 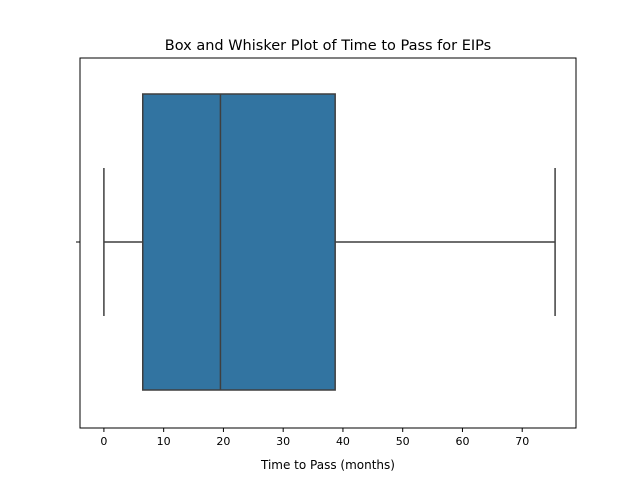 I want to click on x-tick-label: 60, so click(x=462, y=441).